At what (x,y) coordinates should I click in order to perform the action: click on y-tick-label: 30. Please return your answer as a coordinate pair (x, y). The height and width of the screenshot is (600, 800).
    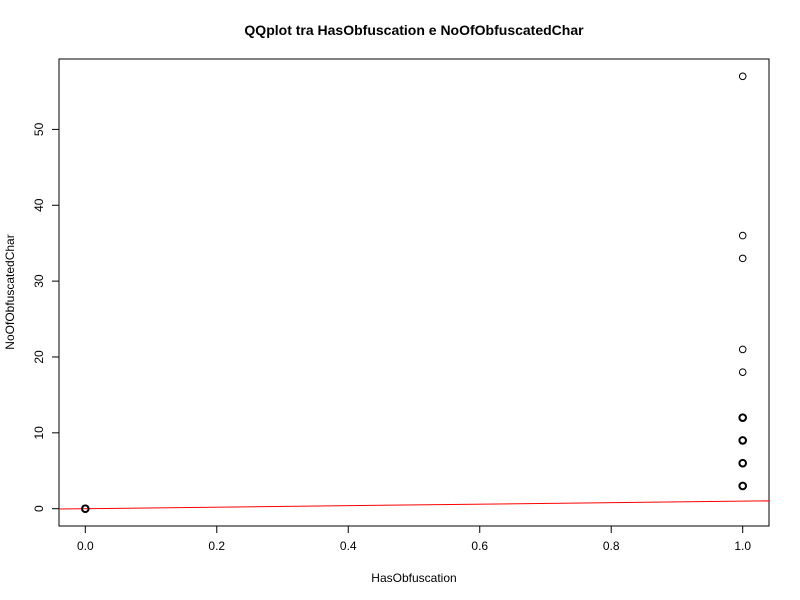
    Looking at the image, I should click on (39, 281).